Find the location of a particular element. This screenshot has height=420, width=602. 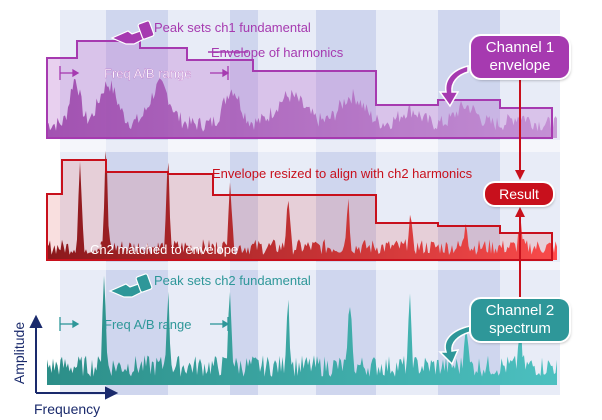

result-callout-label: Result is located at coordinates (519, 194).